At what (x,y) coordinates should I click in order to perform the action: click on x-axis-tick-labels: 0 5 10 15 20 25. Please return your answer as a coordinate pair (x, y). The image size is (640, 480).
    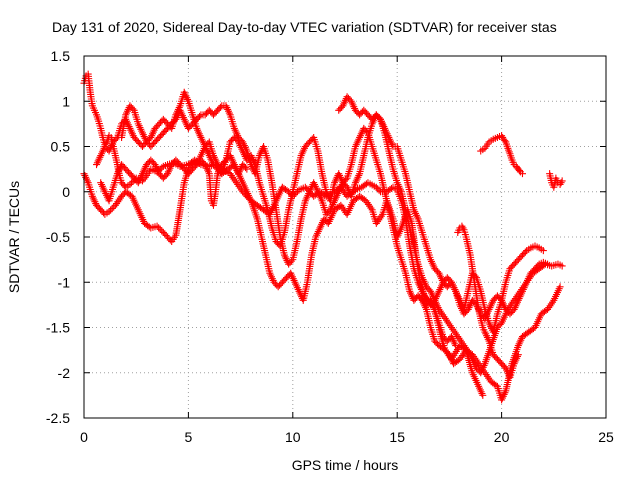
    Looking at the image, I should click on (347, 437).